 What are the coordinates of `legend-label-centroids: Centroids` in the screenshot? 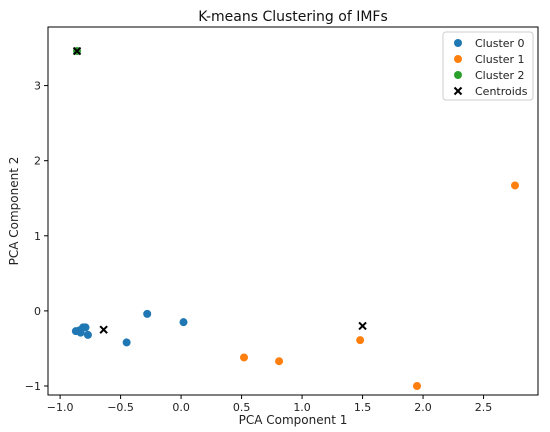 It's located at (501, 91).